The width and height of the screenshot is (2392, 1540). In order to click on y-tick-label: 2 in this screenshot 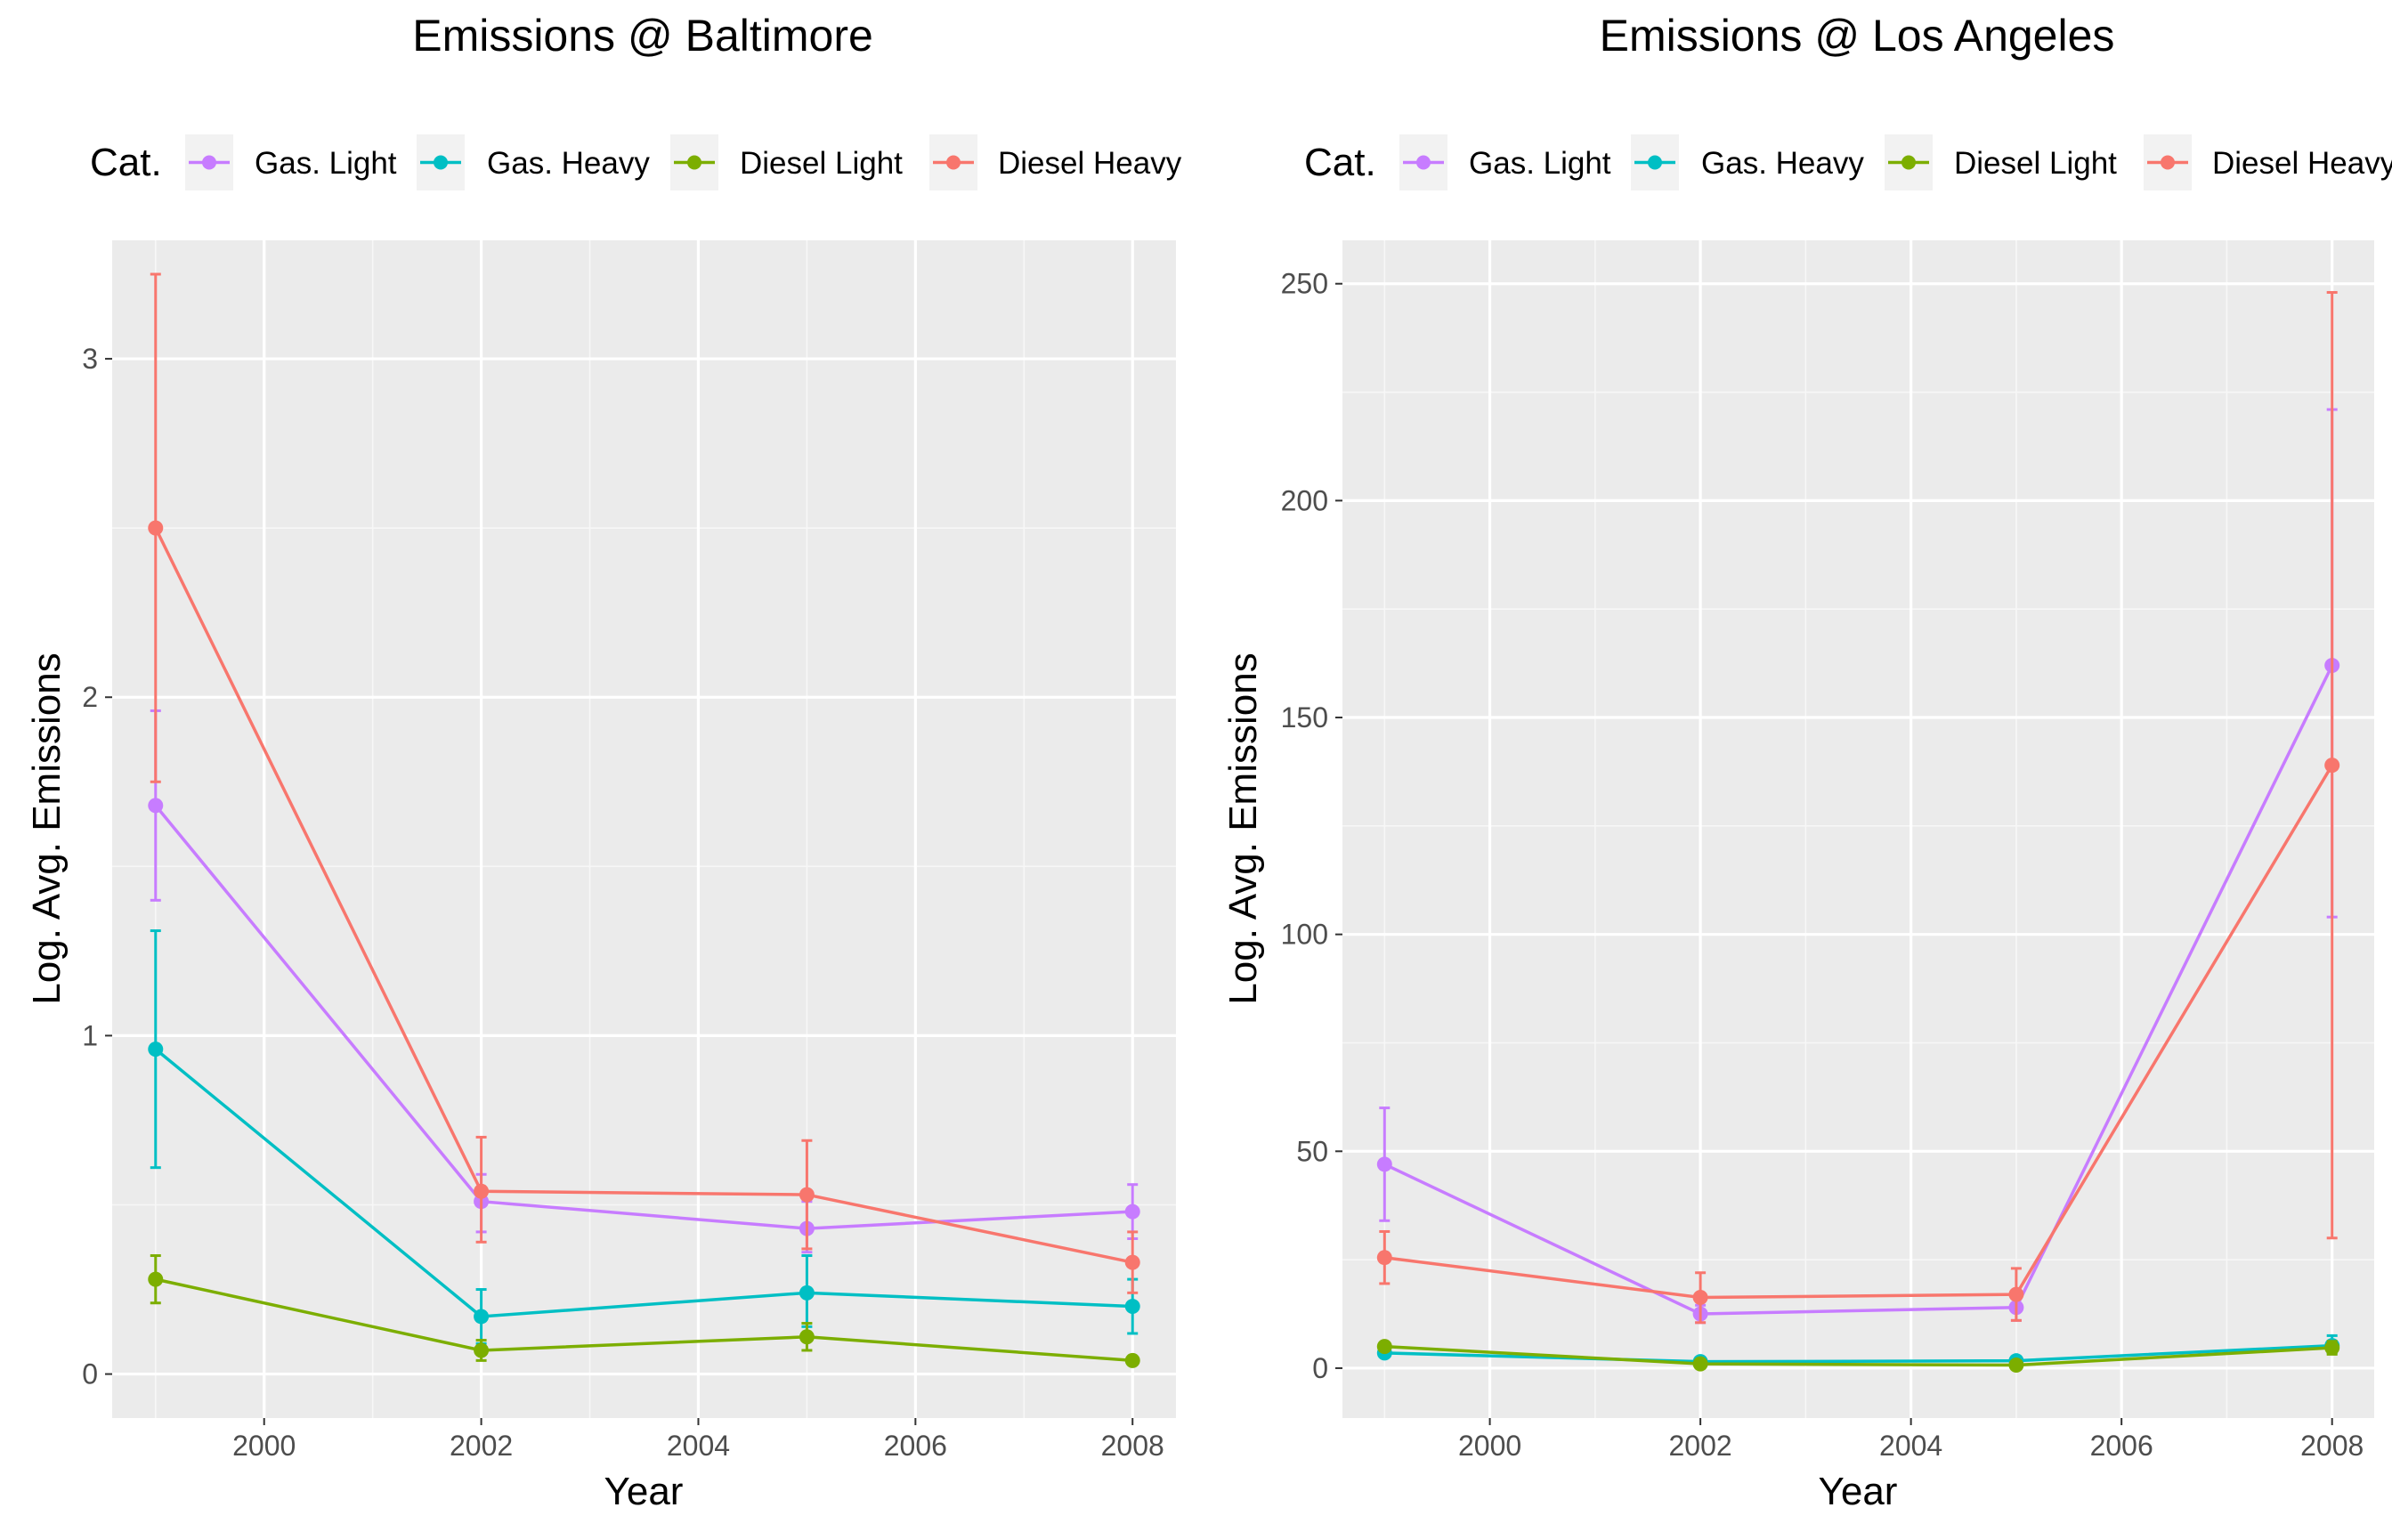, I will do `click(90, 697)`.